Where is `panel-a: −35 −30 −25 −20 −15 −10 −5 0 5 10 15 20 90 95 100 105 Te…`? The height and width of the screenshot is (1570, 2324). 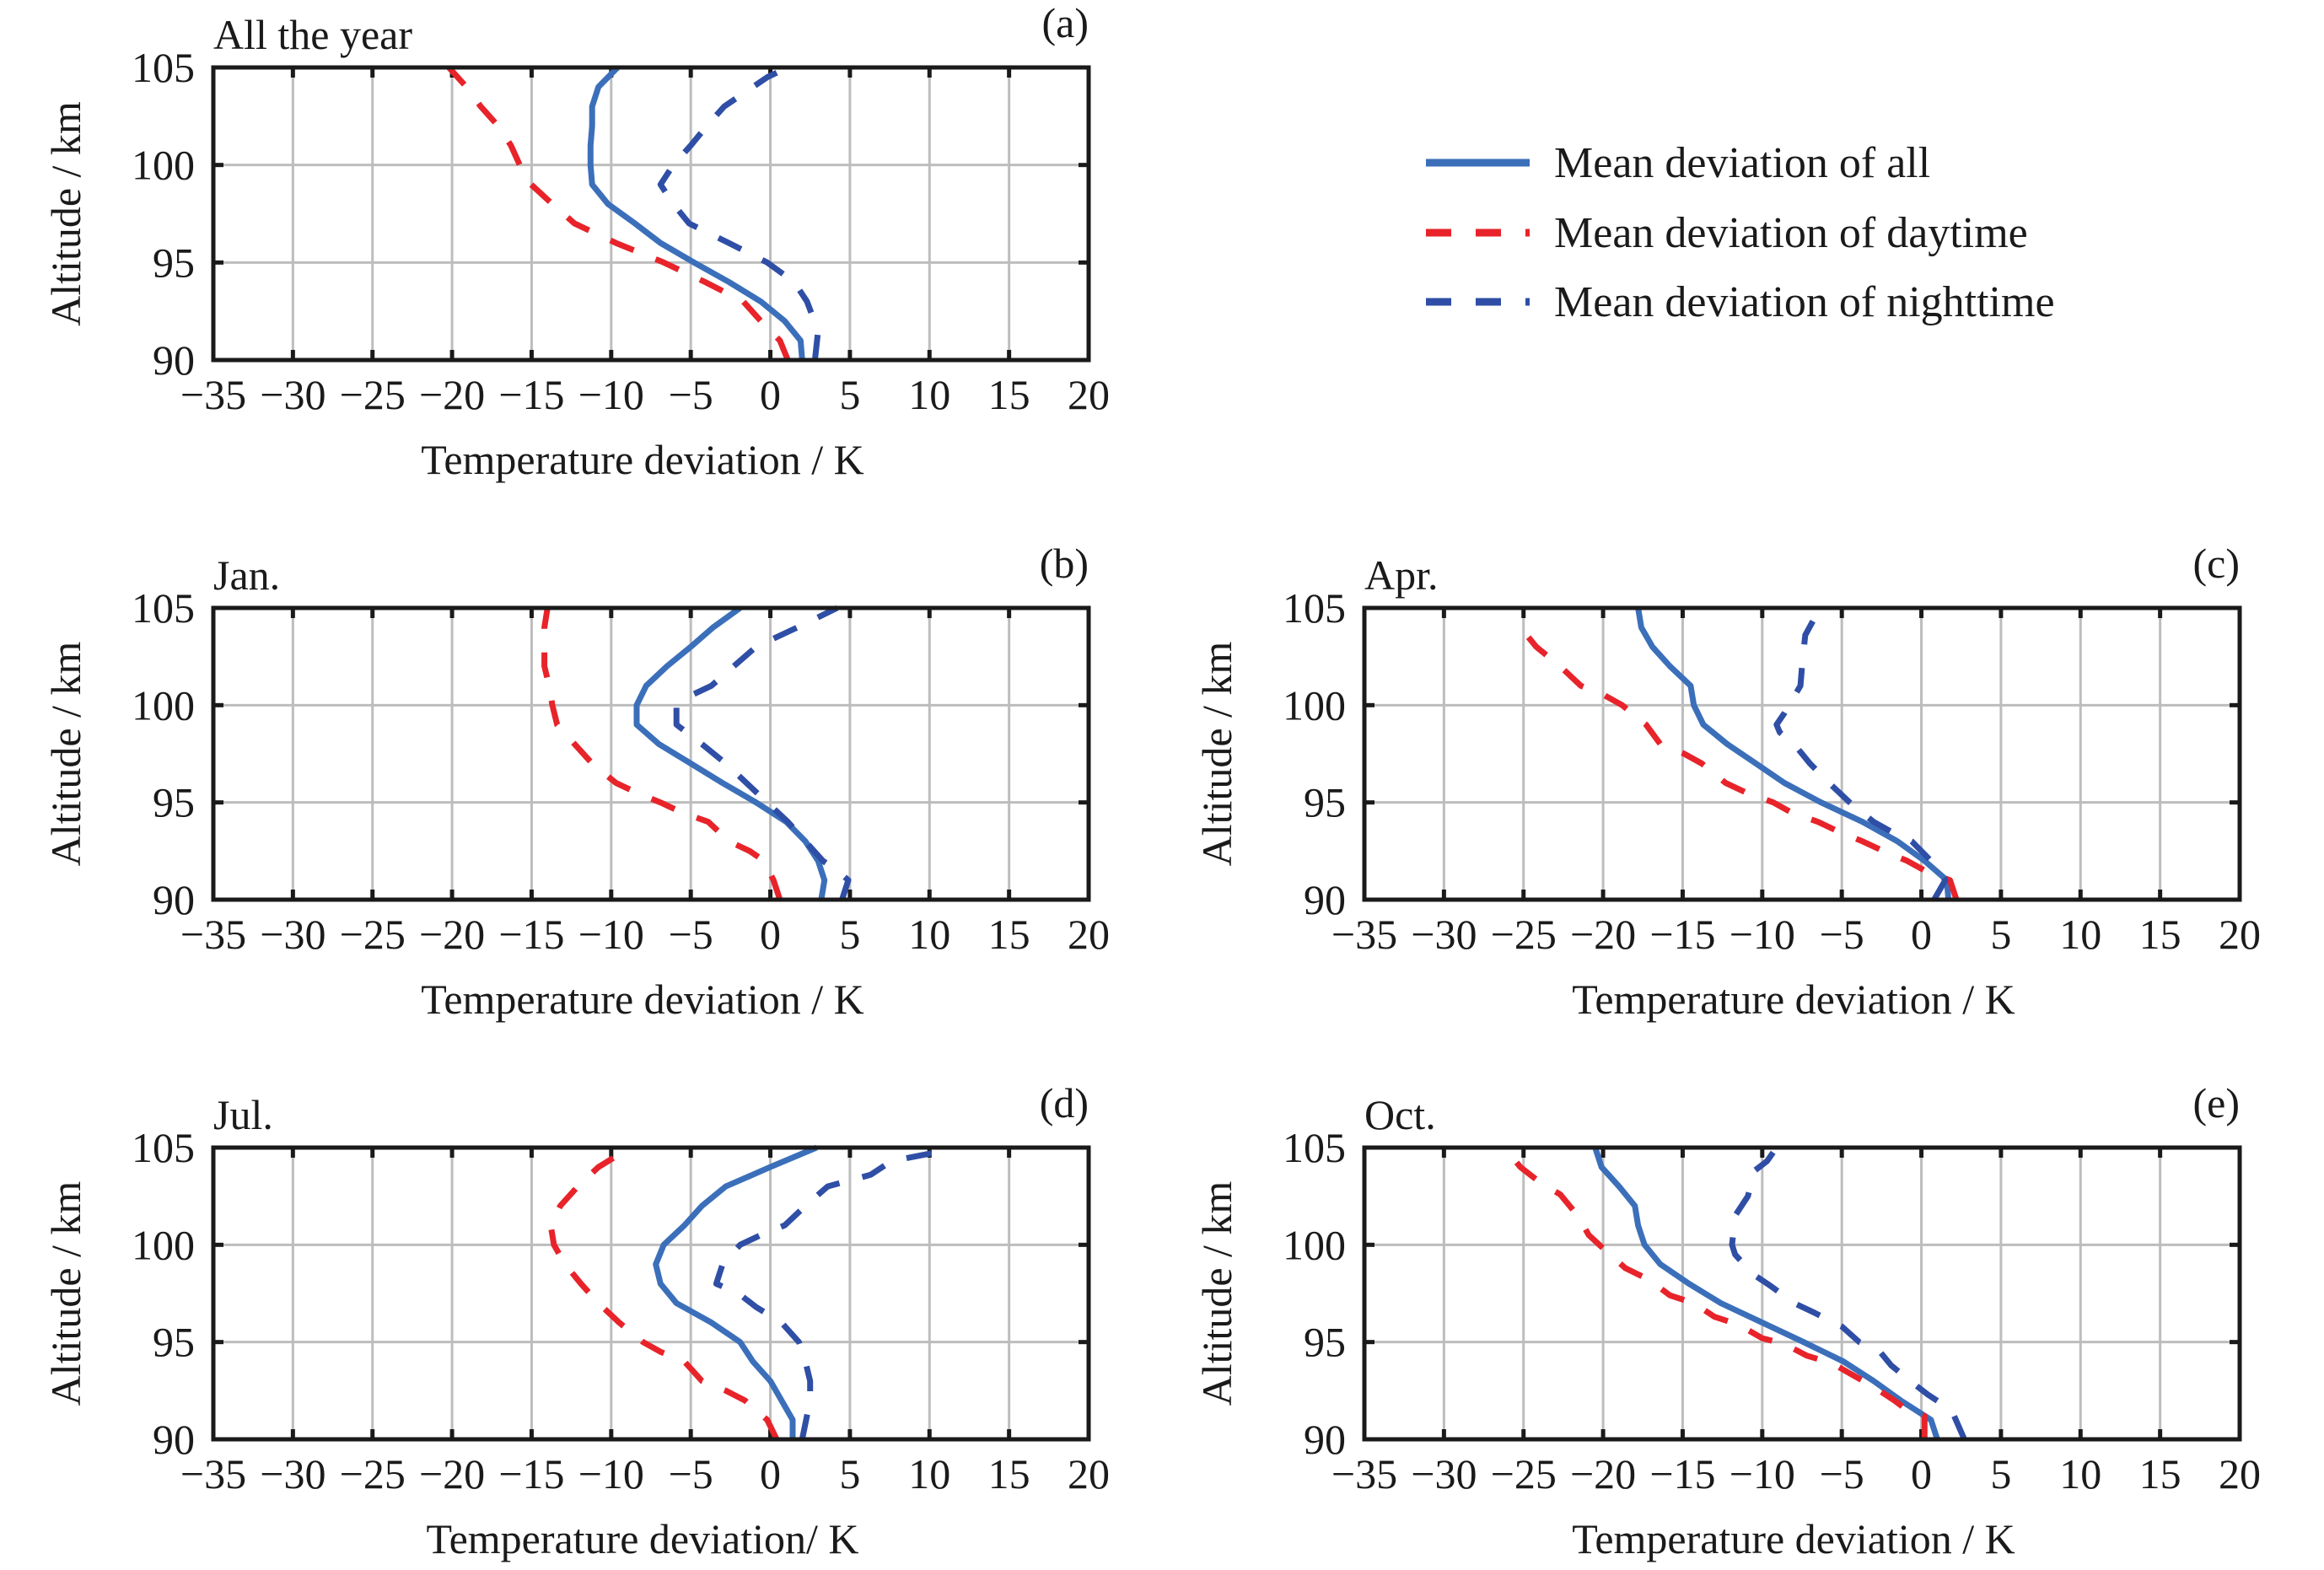
panel-a: −35 −30 −25 −20 −15 −10 −5 0 5 10 15 20 90 95 100 105 Te… is located at coordinates (576, 241).